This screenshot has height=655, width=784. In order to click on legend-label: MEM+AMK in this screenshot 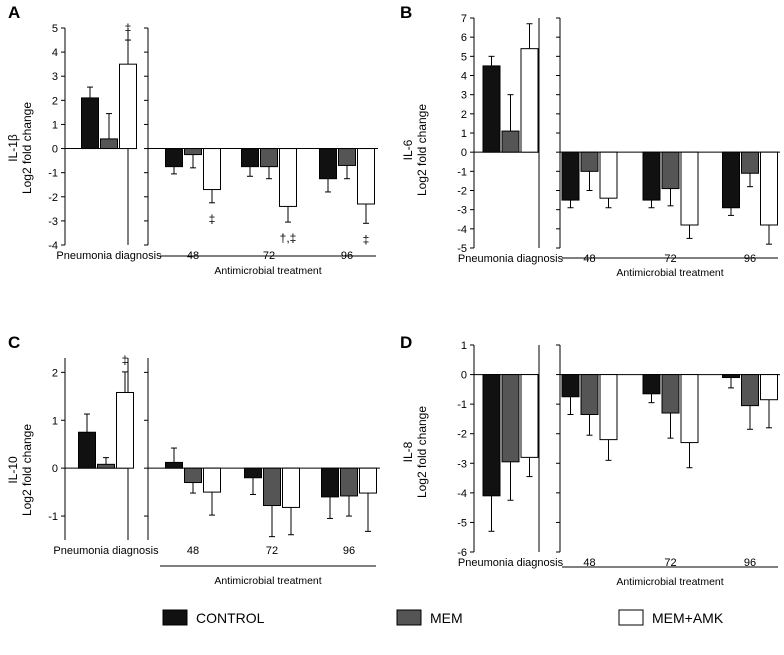, I will do `click(688, 618)`.